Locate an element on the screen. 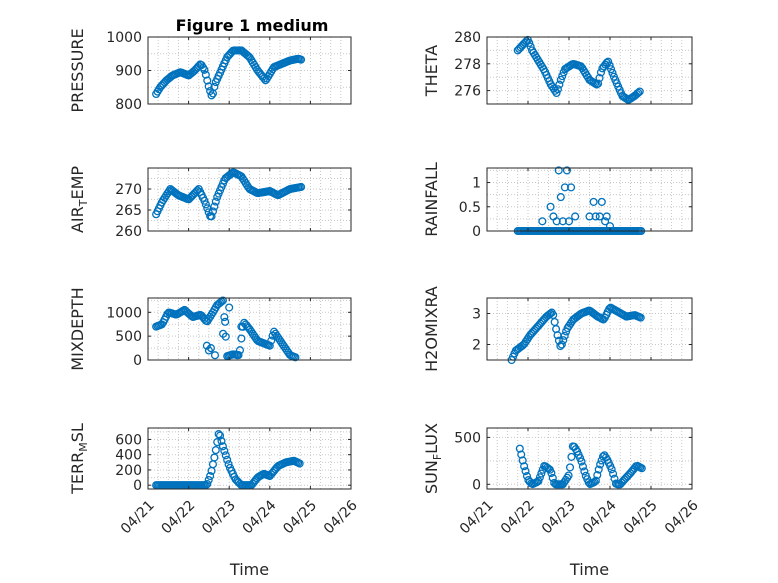 The image size is (778, 583). y-tick-label: 3 is located at coordinates (476, 315).